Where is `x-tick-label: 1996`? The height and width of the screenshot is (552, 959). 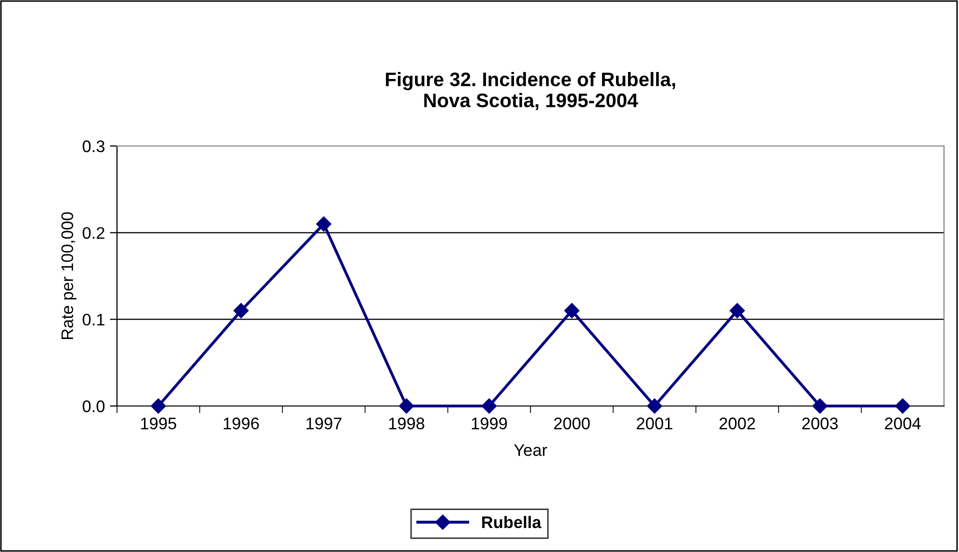
x-tick-label: 1996 is located at coordinates (241, 424).